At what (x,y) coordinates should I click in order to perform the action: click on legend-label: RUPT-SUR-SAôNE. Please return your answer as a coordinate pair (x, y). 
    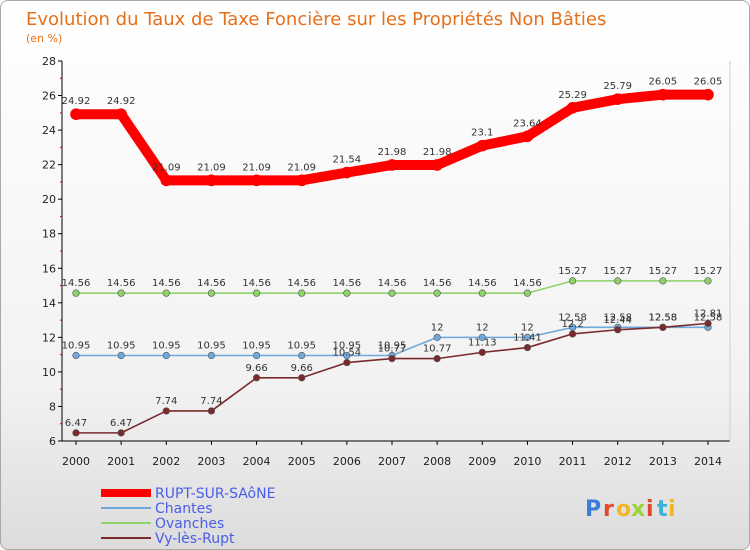
    Looking at the image, I should click on (215, 494).